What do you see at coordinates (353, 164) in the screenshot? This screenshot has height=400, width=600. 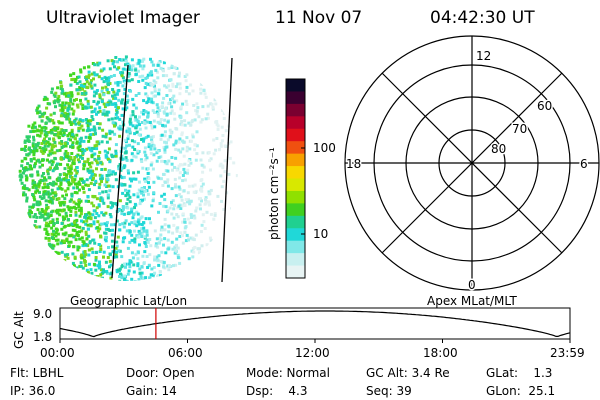 I see `mlt-label-18: 18` at bounding box center [353, 164].